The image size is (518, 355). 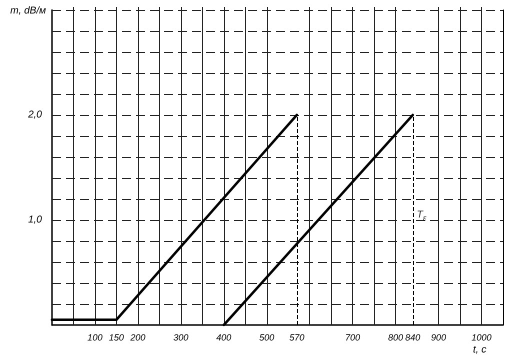 What do you see at coordinates (482, 337) in the screenshot?
I see `x-tick-label: 1000` at bounding box center [482, 337].